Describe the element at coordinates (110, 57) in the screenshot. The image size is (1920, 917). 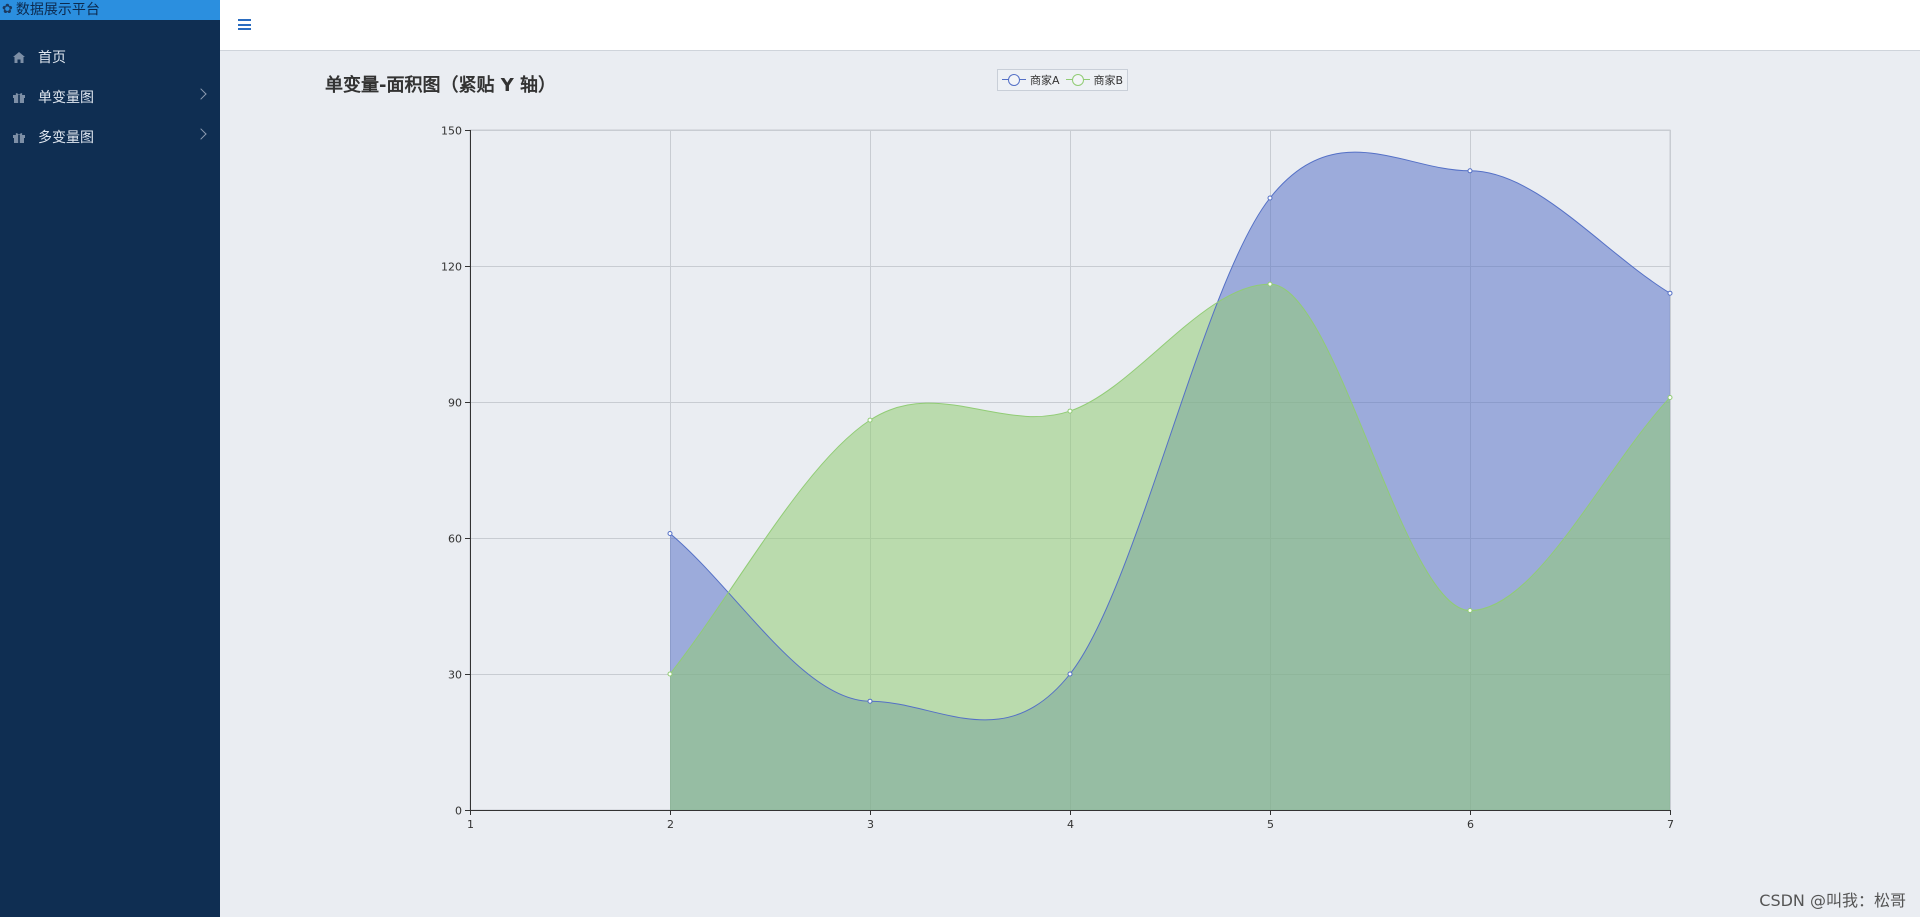
I see `sidebar-item-home: 首页` at that location.